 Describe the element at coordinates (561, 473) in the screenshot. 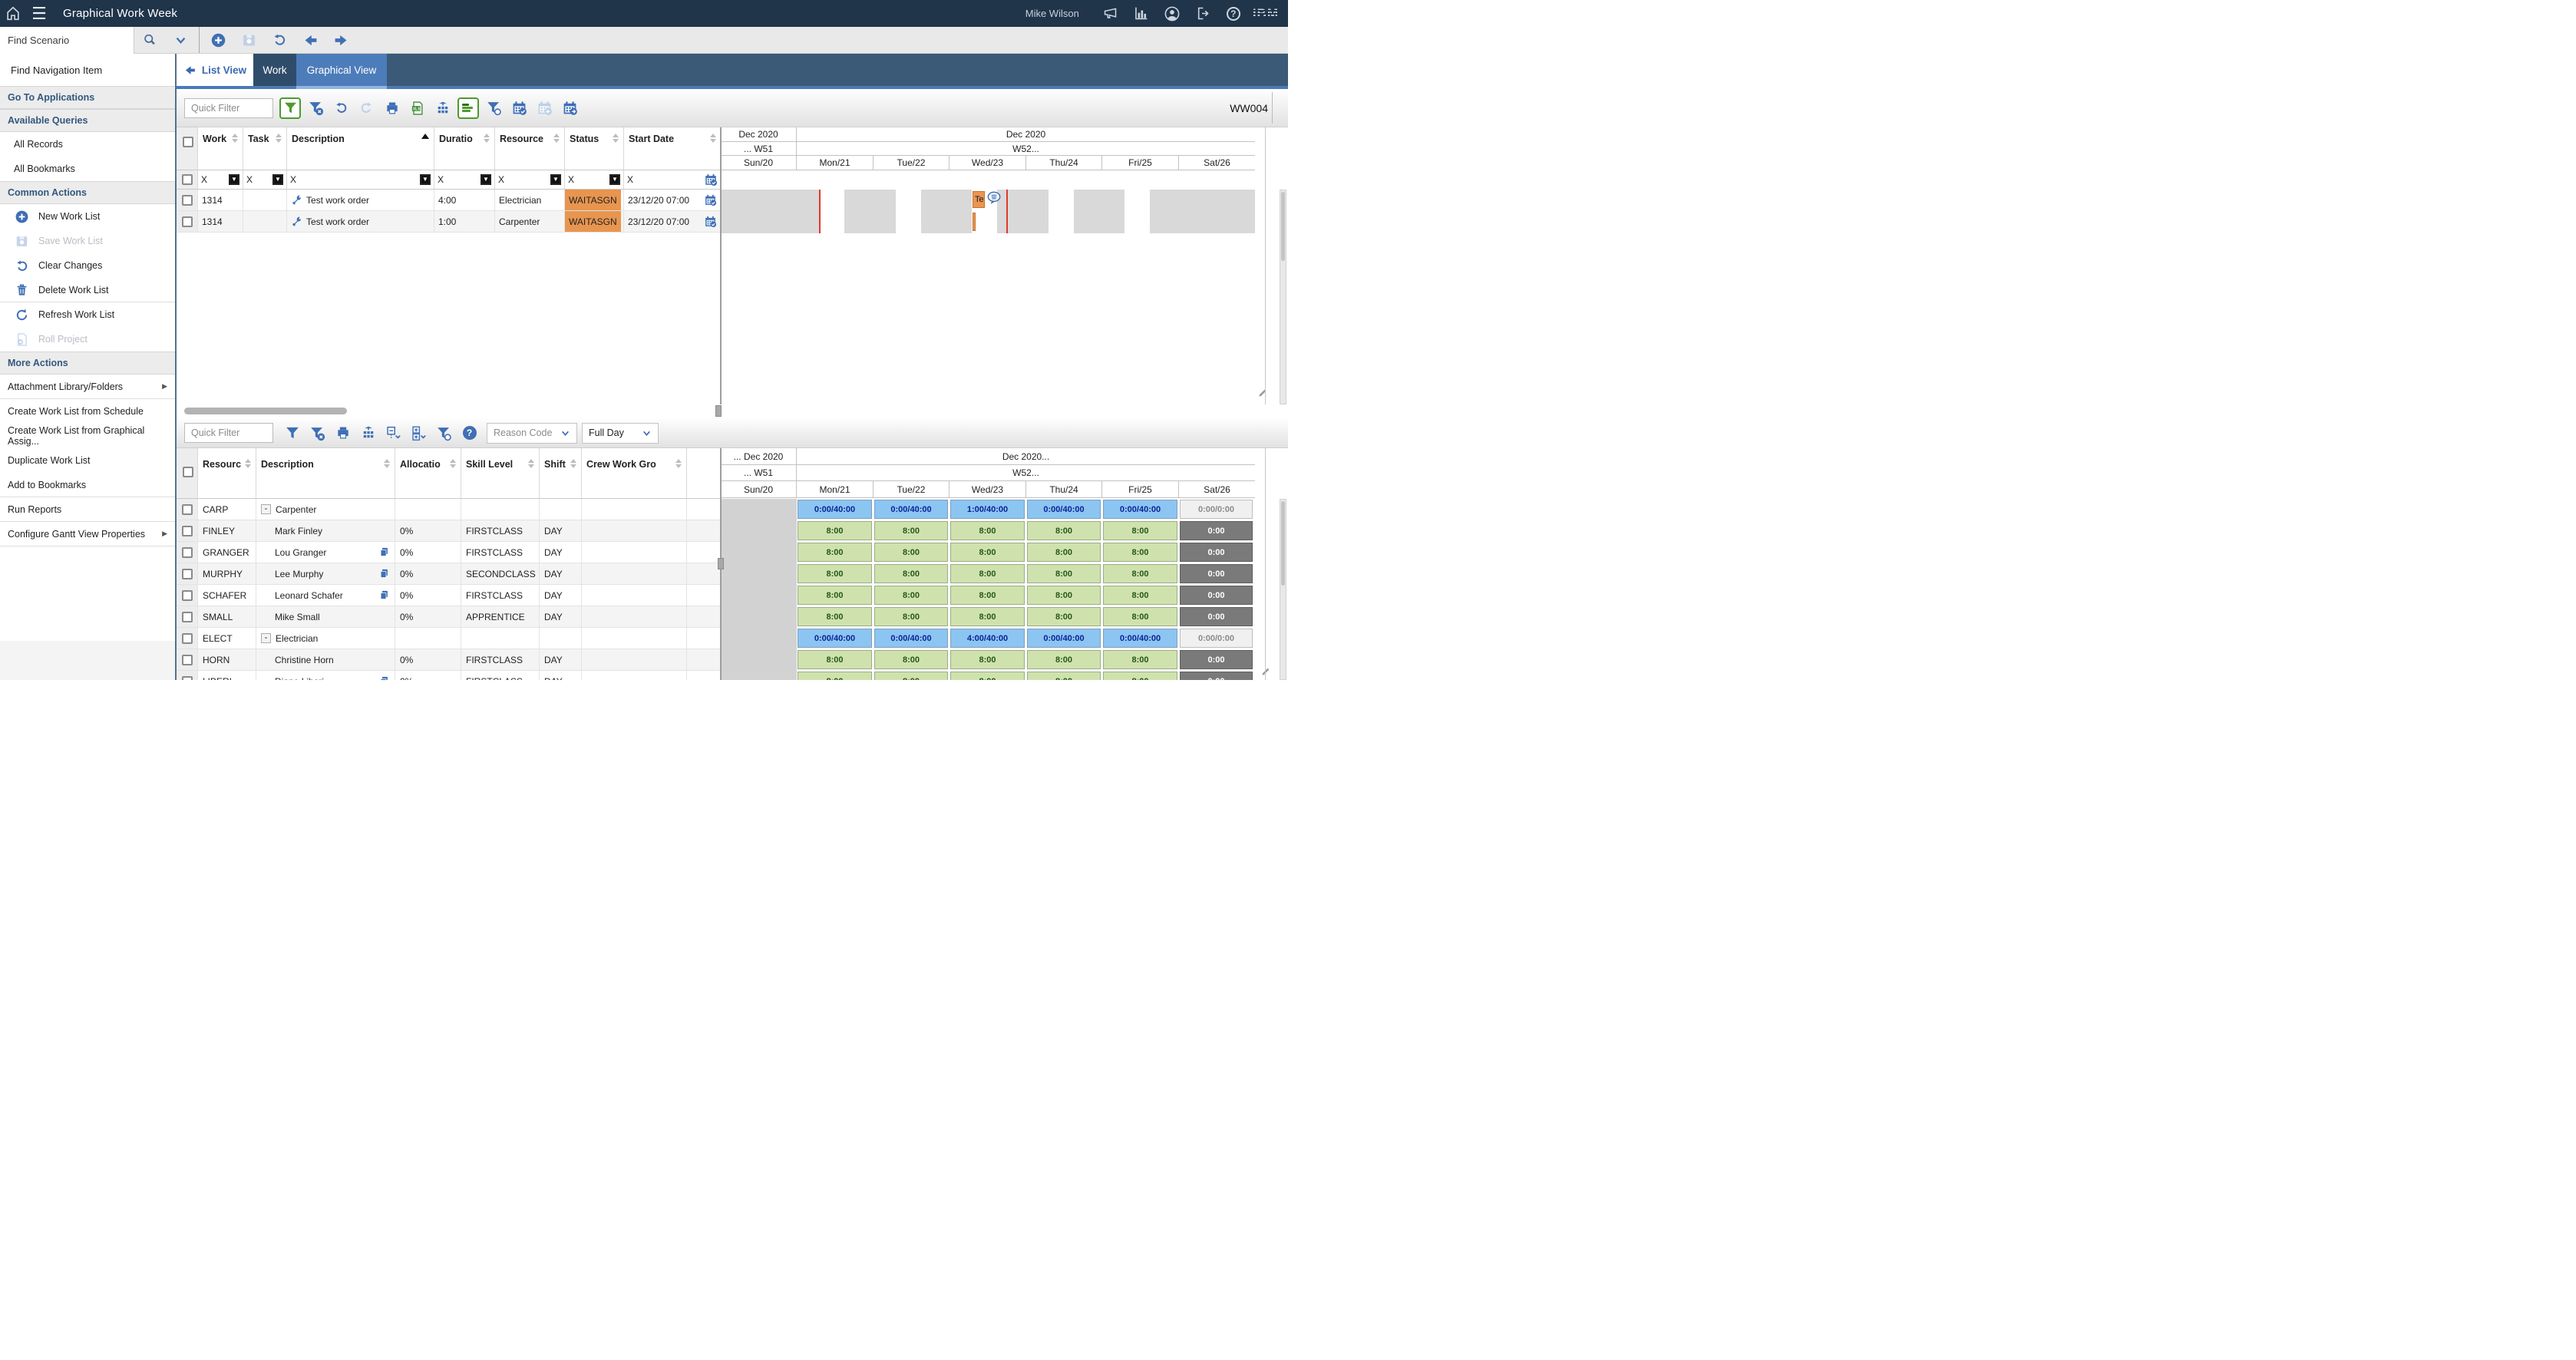

I see `column-header-shift: Shift` at that location.